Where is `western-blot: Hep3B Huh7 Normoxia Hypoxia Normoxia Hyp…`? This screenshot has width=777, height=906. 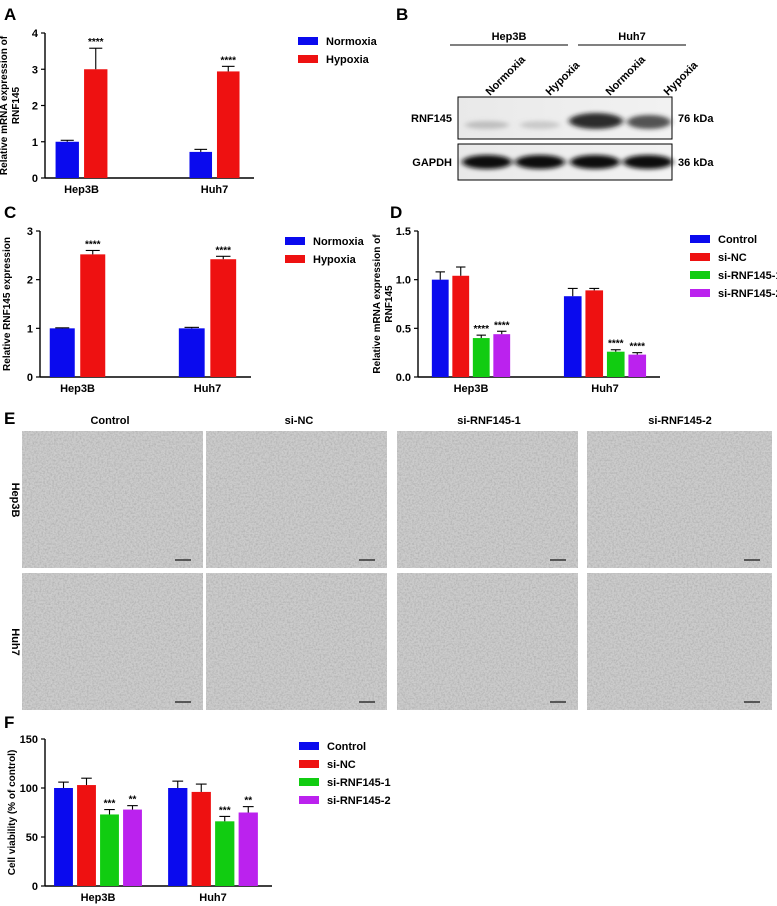 western-blot: Hep3B Huh7 Normoxia Hypoxia Normoxia Hyp… is located at coordinates (562, 106).